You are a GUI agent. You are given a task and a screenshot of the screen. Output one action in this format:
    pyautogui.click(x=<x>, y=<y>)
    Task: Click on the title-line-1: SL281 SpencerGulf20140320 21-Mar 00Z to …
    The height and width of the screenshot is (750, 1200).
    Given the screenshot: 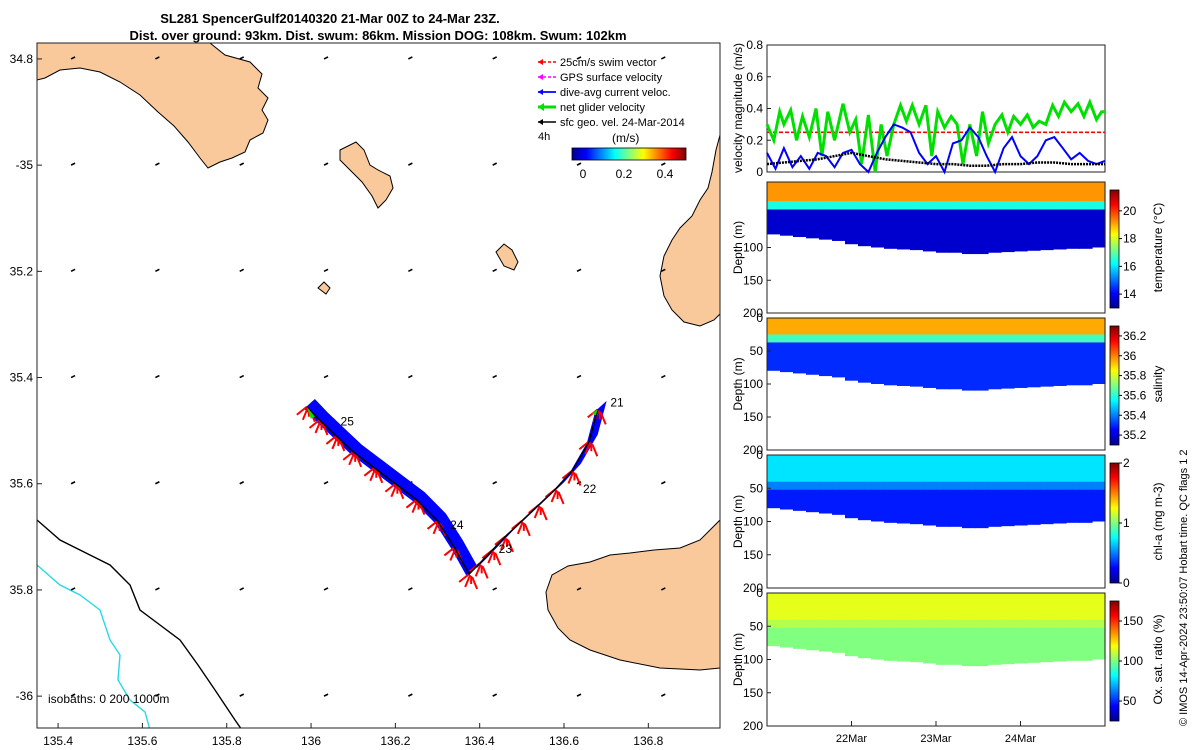 What is the action you would take?
    pyautogui.click(x=330, y=18)
    